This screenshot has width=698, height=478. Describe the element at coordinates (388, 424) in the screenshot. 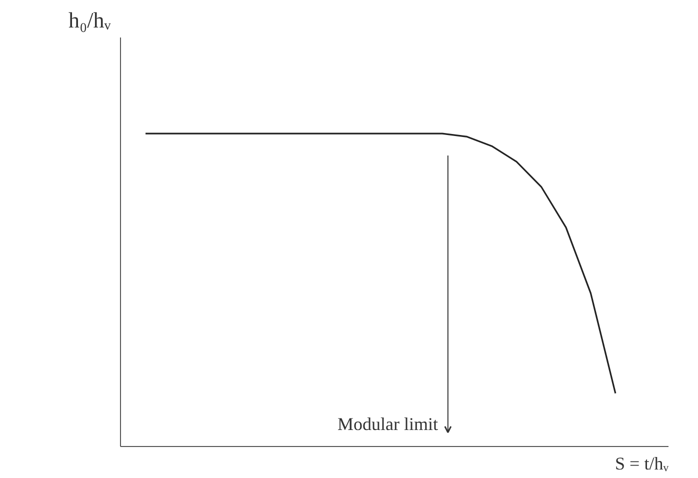

I see `annotation: Modular limit` at that location.